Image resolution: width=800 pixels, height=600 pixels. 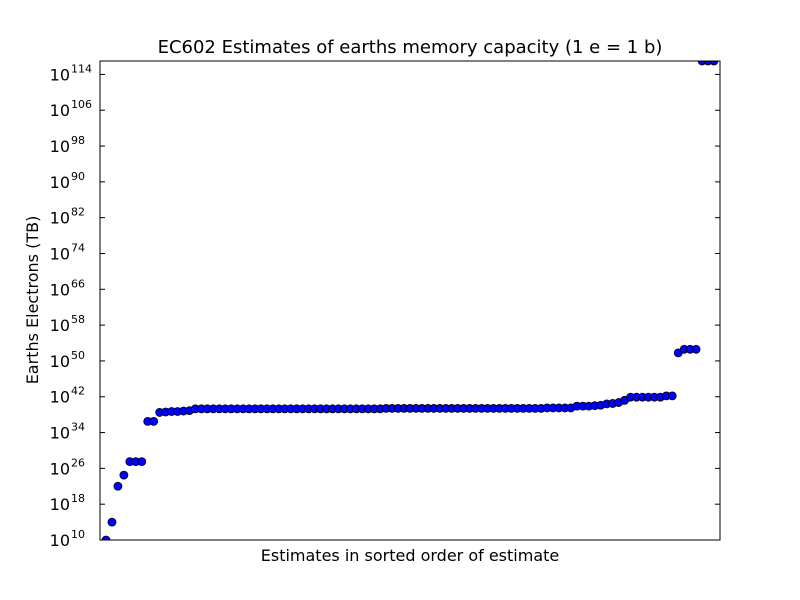 What do you see at coordinates (78, 176) in the screenshot?
I see `y-tick-label-exponent: 90` at bounding box center [78, 176].